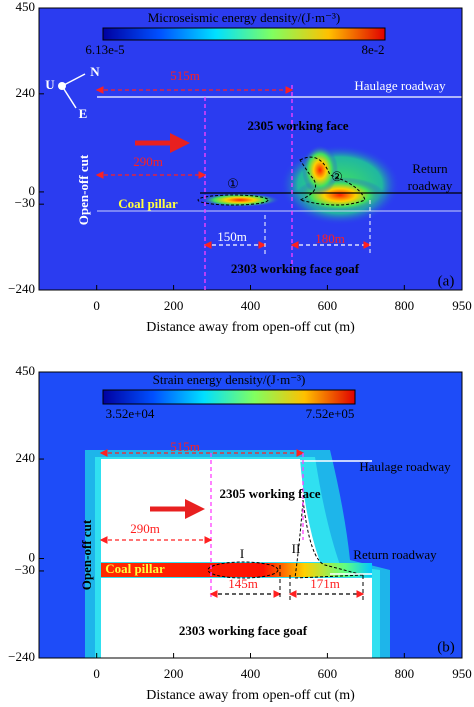 The width and height of the screenshot is (474, 707). I want to click on colorbar-title: Microseismic energy density/(J·m⁻³), so click(244, 17).